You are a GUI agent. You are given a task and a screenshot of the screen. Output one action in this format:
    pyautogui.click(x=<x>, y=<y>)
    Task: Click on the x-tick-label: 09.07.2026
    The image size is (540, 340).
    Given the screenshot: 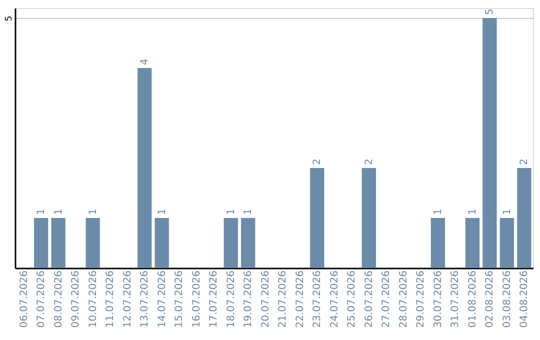 What is the action you would take?
    pyautogui.click(x=76, y=299)
    